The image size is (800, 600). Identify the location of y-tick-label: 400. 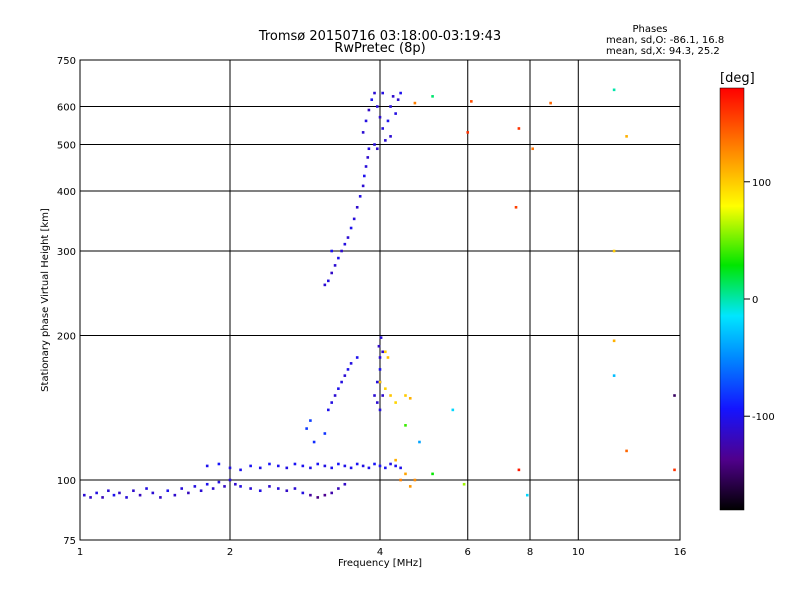
(66, 192).